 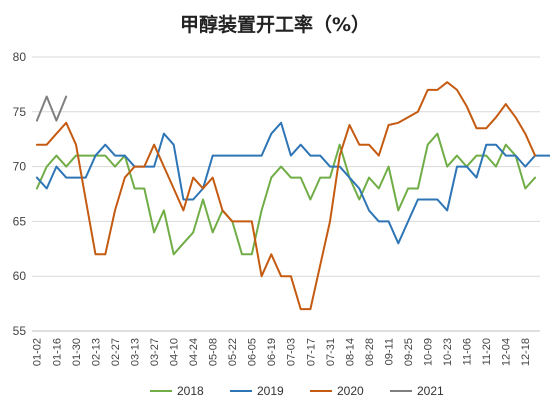 I want to click on y-tick-label: 80, so click(x=20, y=57).